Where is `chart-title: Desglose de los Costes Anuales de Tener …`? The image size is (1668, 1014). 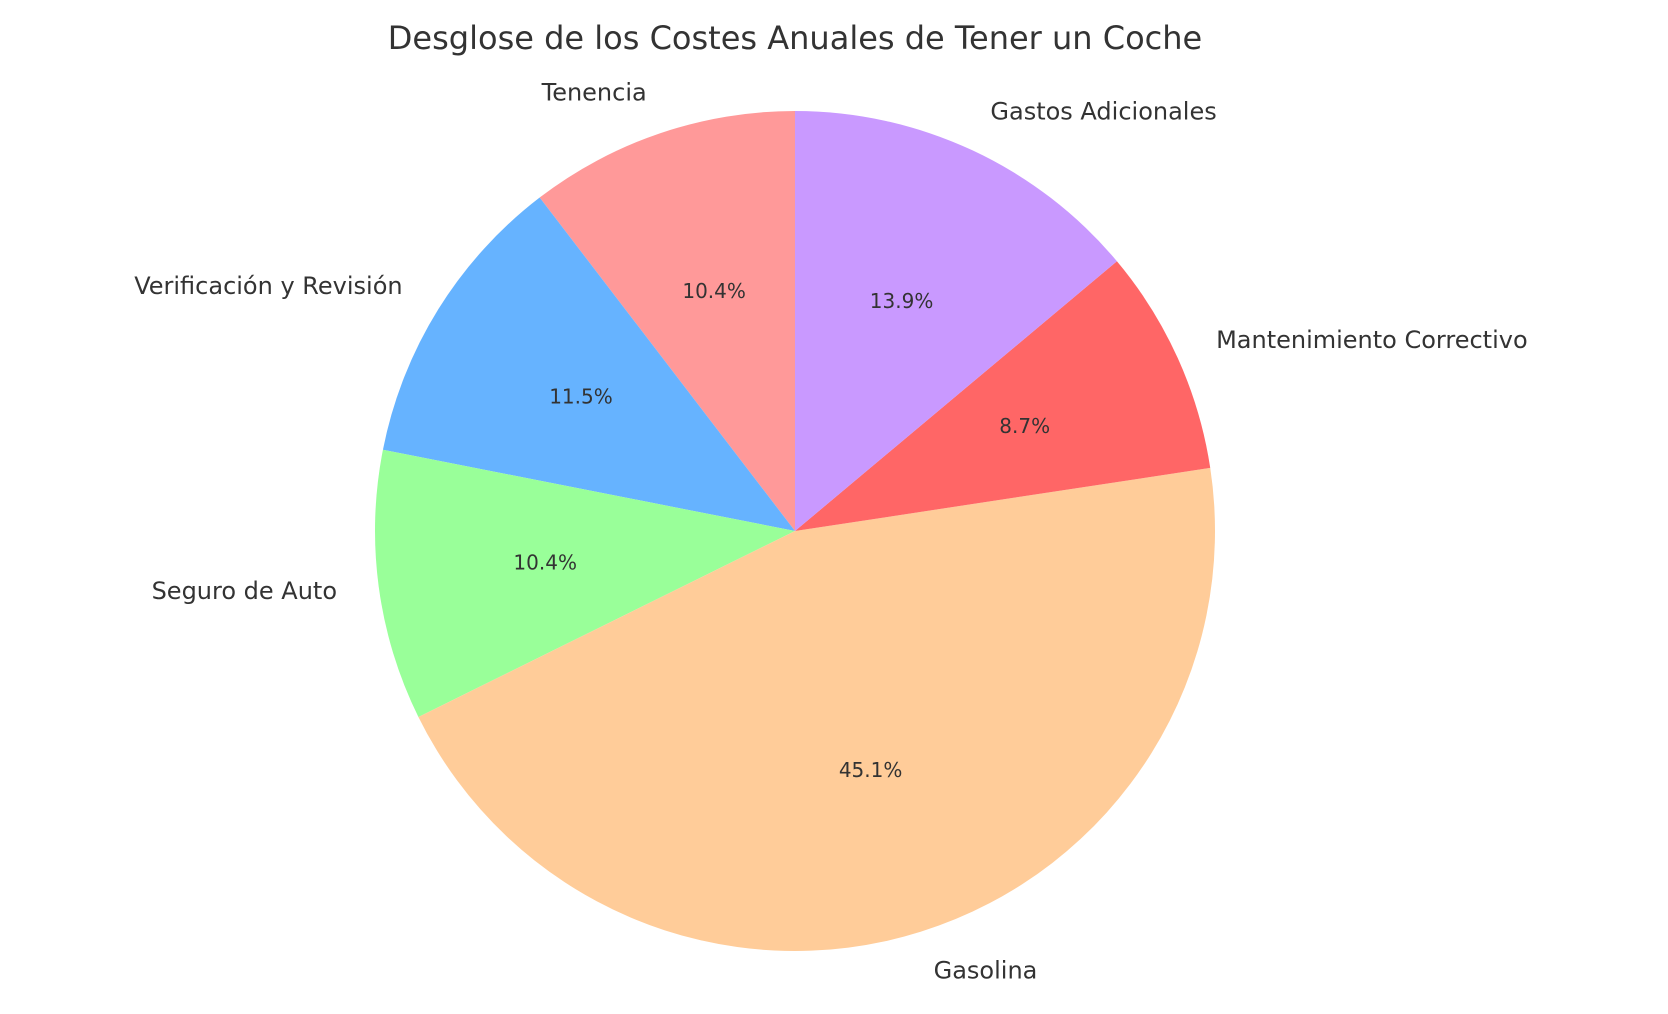 chart-title: Desglose de los Costes Anuales de Tener … is located at coordinates (795, 38).